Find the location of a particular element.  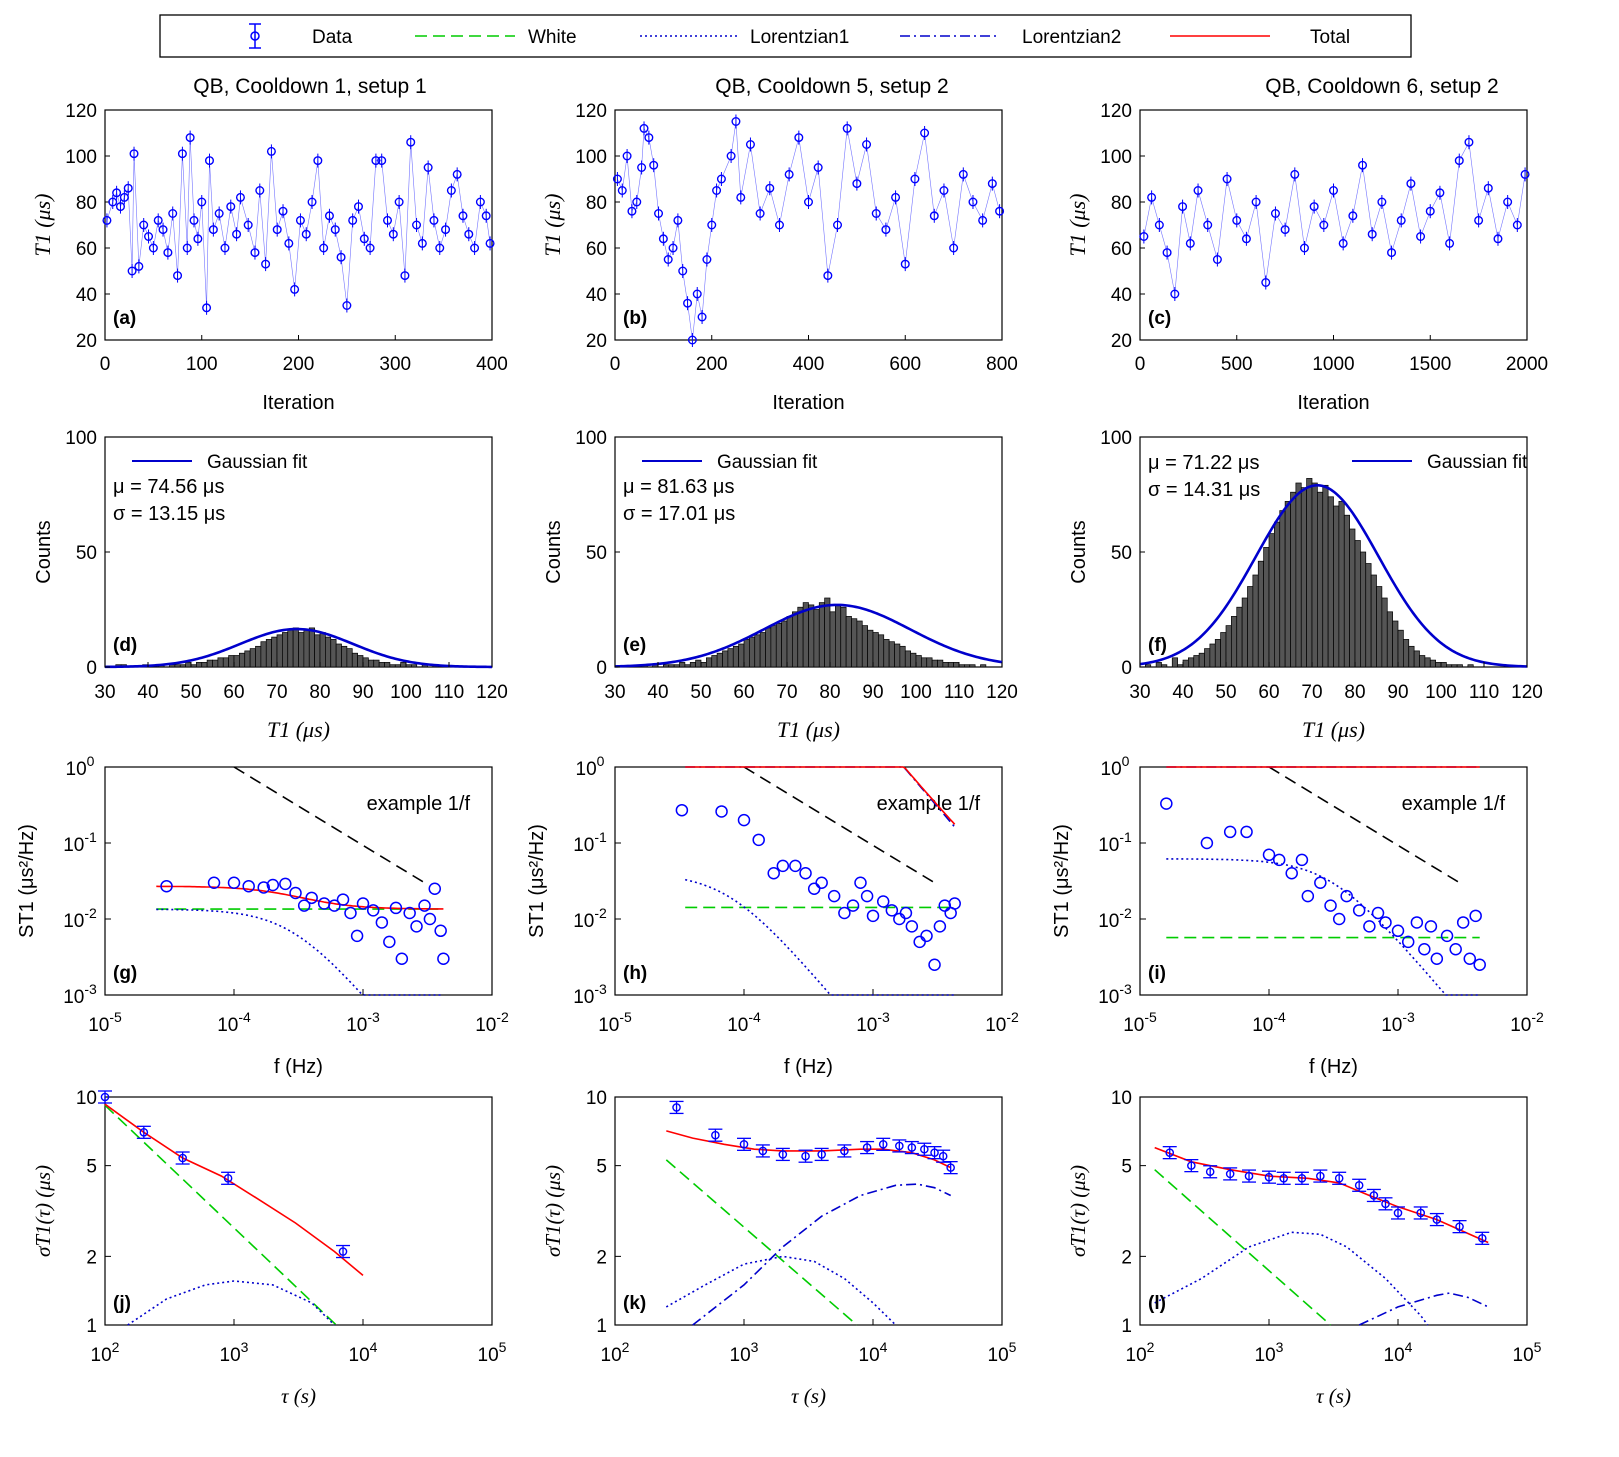

data-trace is located at coordinates (1334, 218).